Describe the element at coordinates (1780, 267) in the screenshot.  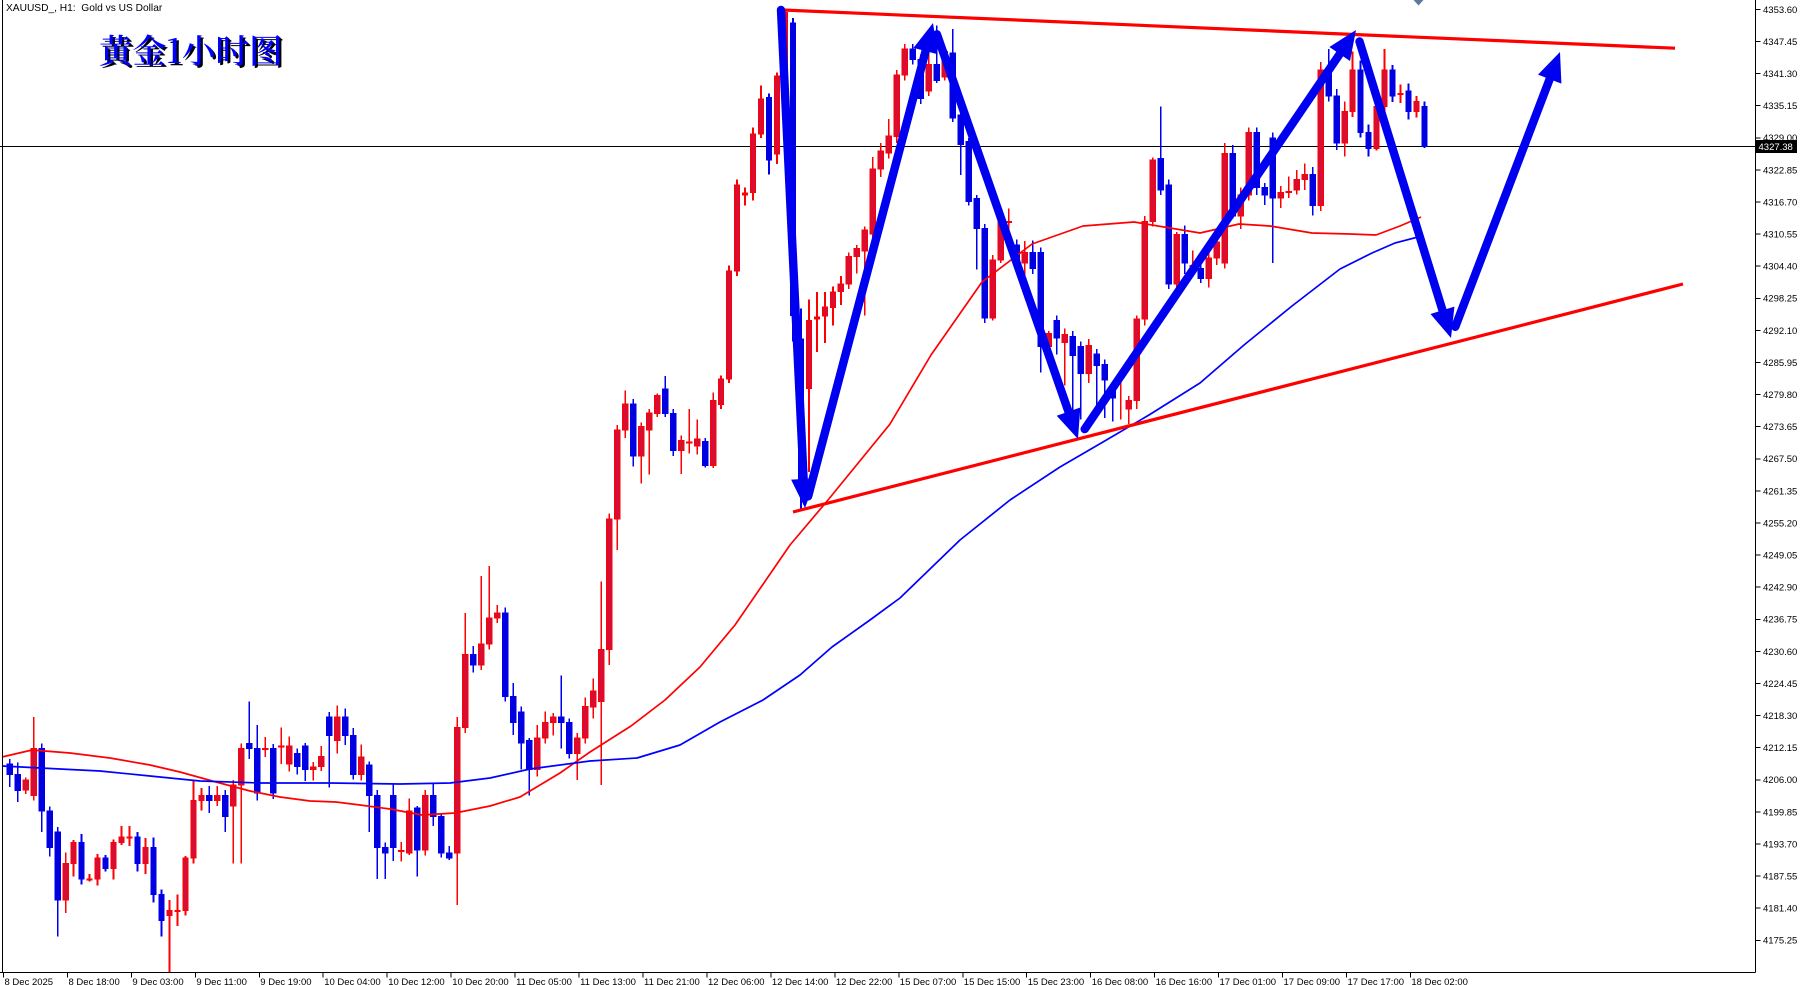
I see `svg-text: 4304.40` at that location.